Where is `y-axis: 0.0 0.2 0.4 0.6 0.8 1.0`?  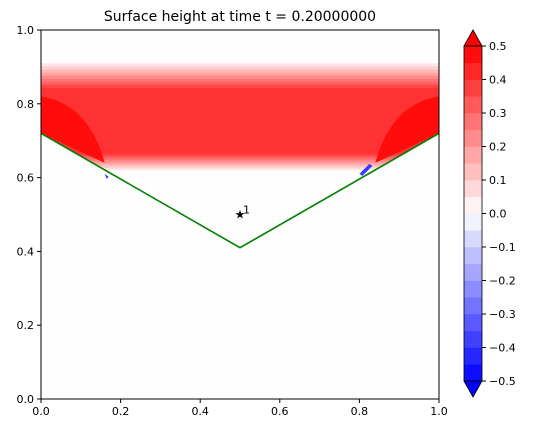 y-axis: 0.0 0.2 0.4 0.6 0.8 1.0 is located at coordinates (29, 215).